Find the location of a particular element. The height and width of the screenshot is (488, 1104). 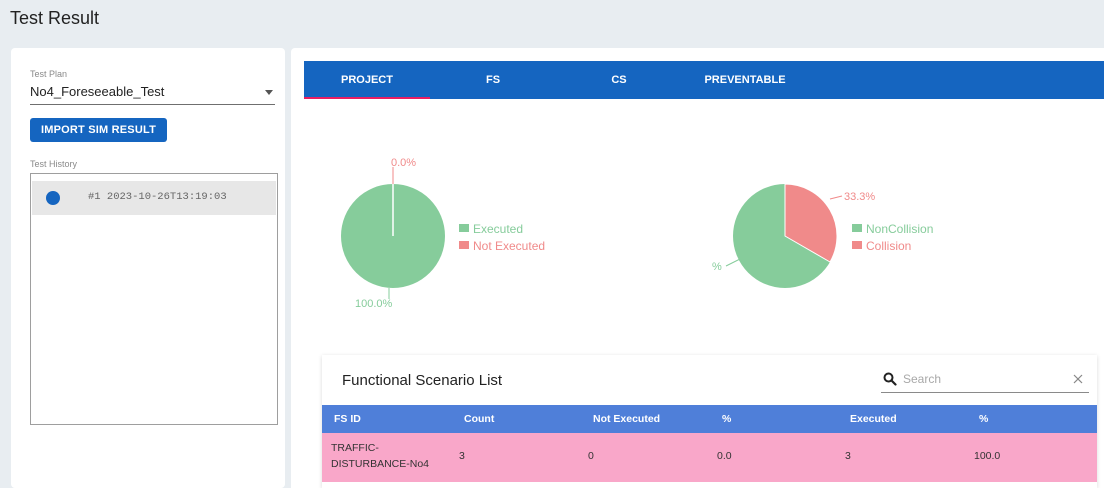

table-header: FS ID Count Not Executed % Executed % is located at coordinates (709, 419).